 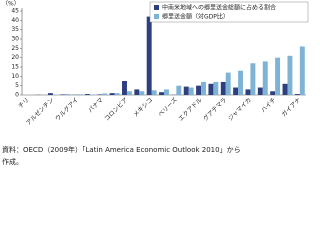 What do you see at coordinates (190, 110) in the screenshot?
I see `x-tick-label: エクアドル` at bounding box center [190, 110].